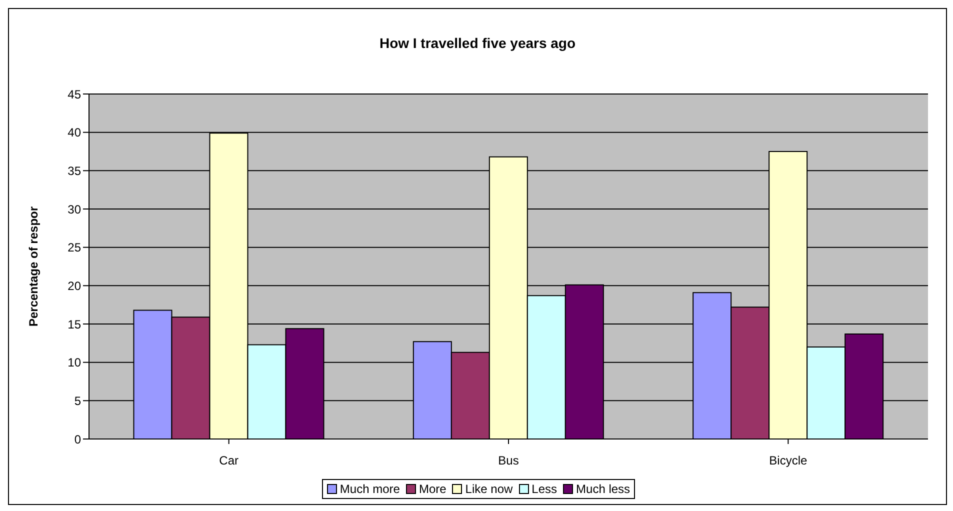 The width and height of the screenshot is (953, 511). What do you see at coordinates (229, 461) in the screenshot?
I see `x-tick-label: Car` at bounding box center [229, 461].